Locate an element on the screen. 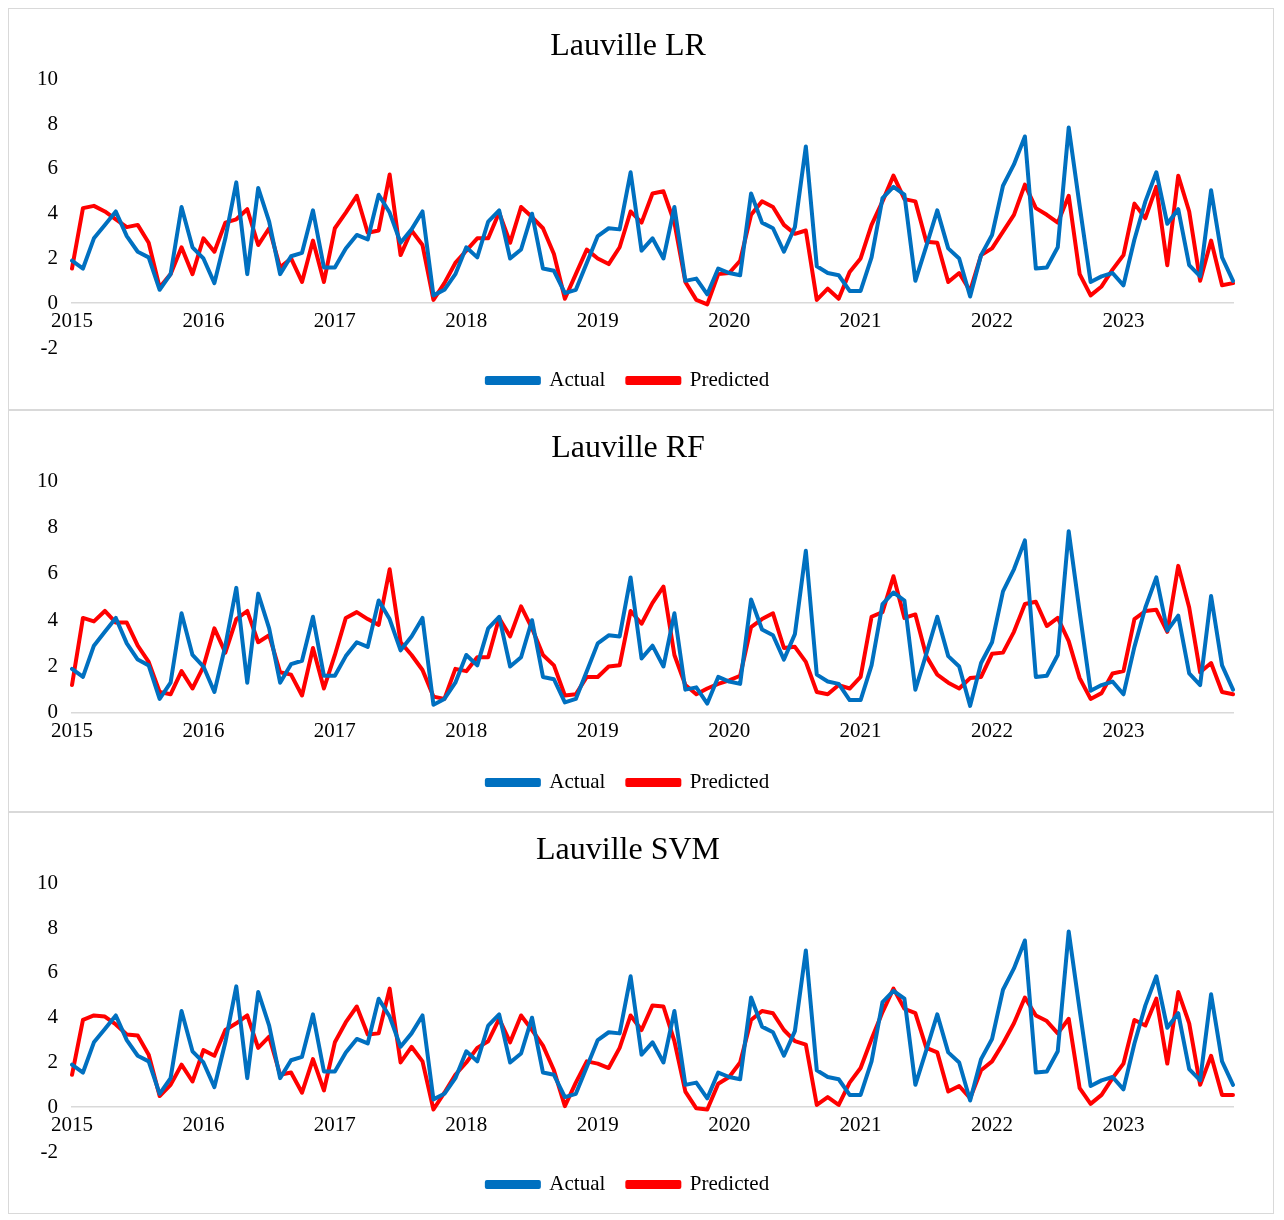  chart-title: Lauville RF is located at coordinates (628, 445).